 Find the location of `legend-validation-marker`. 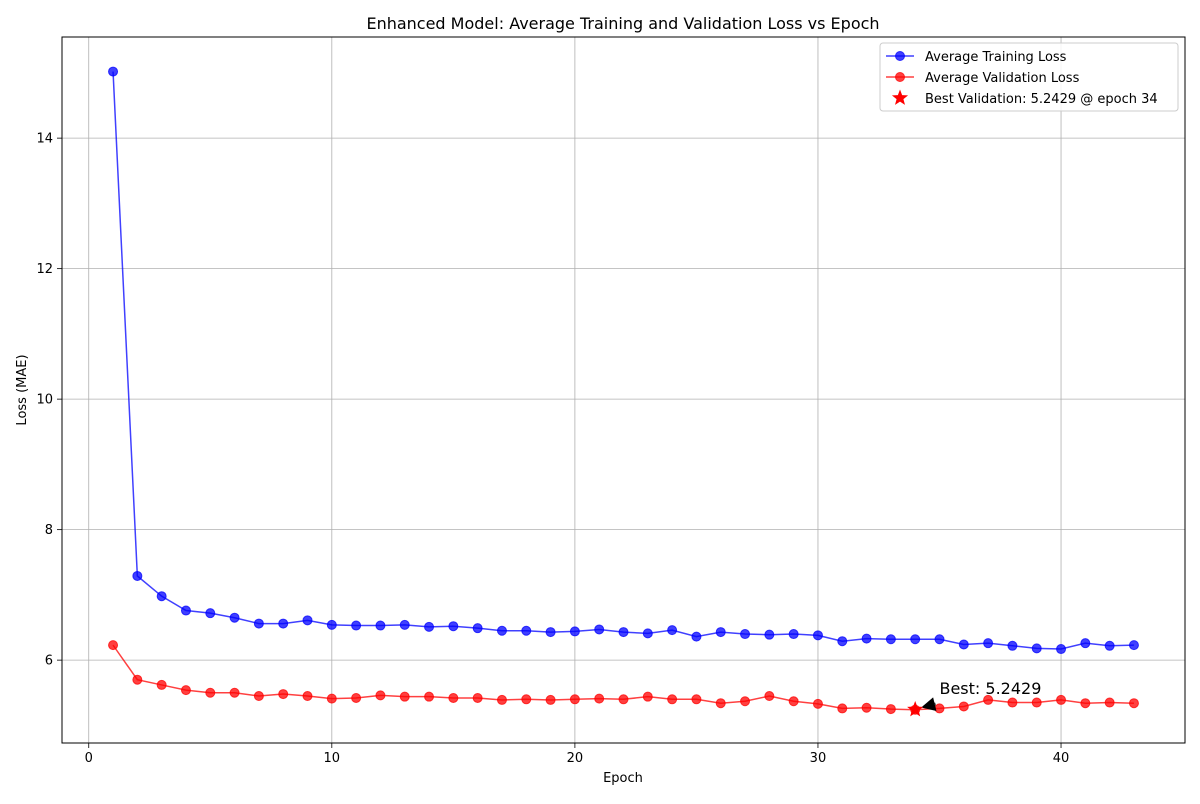

legend-validation-marker is located at coordinates (900, 77).